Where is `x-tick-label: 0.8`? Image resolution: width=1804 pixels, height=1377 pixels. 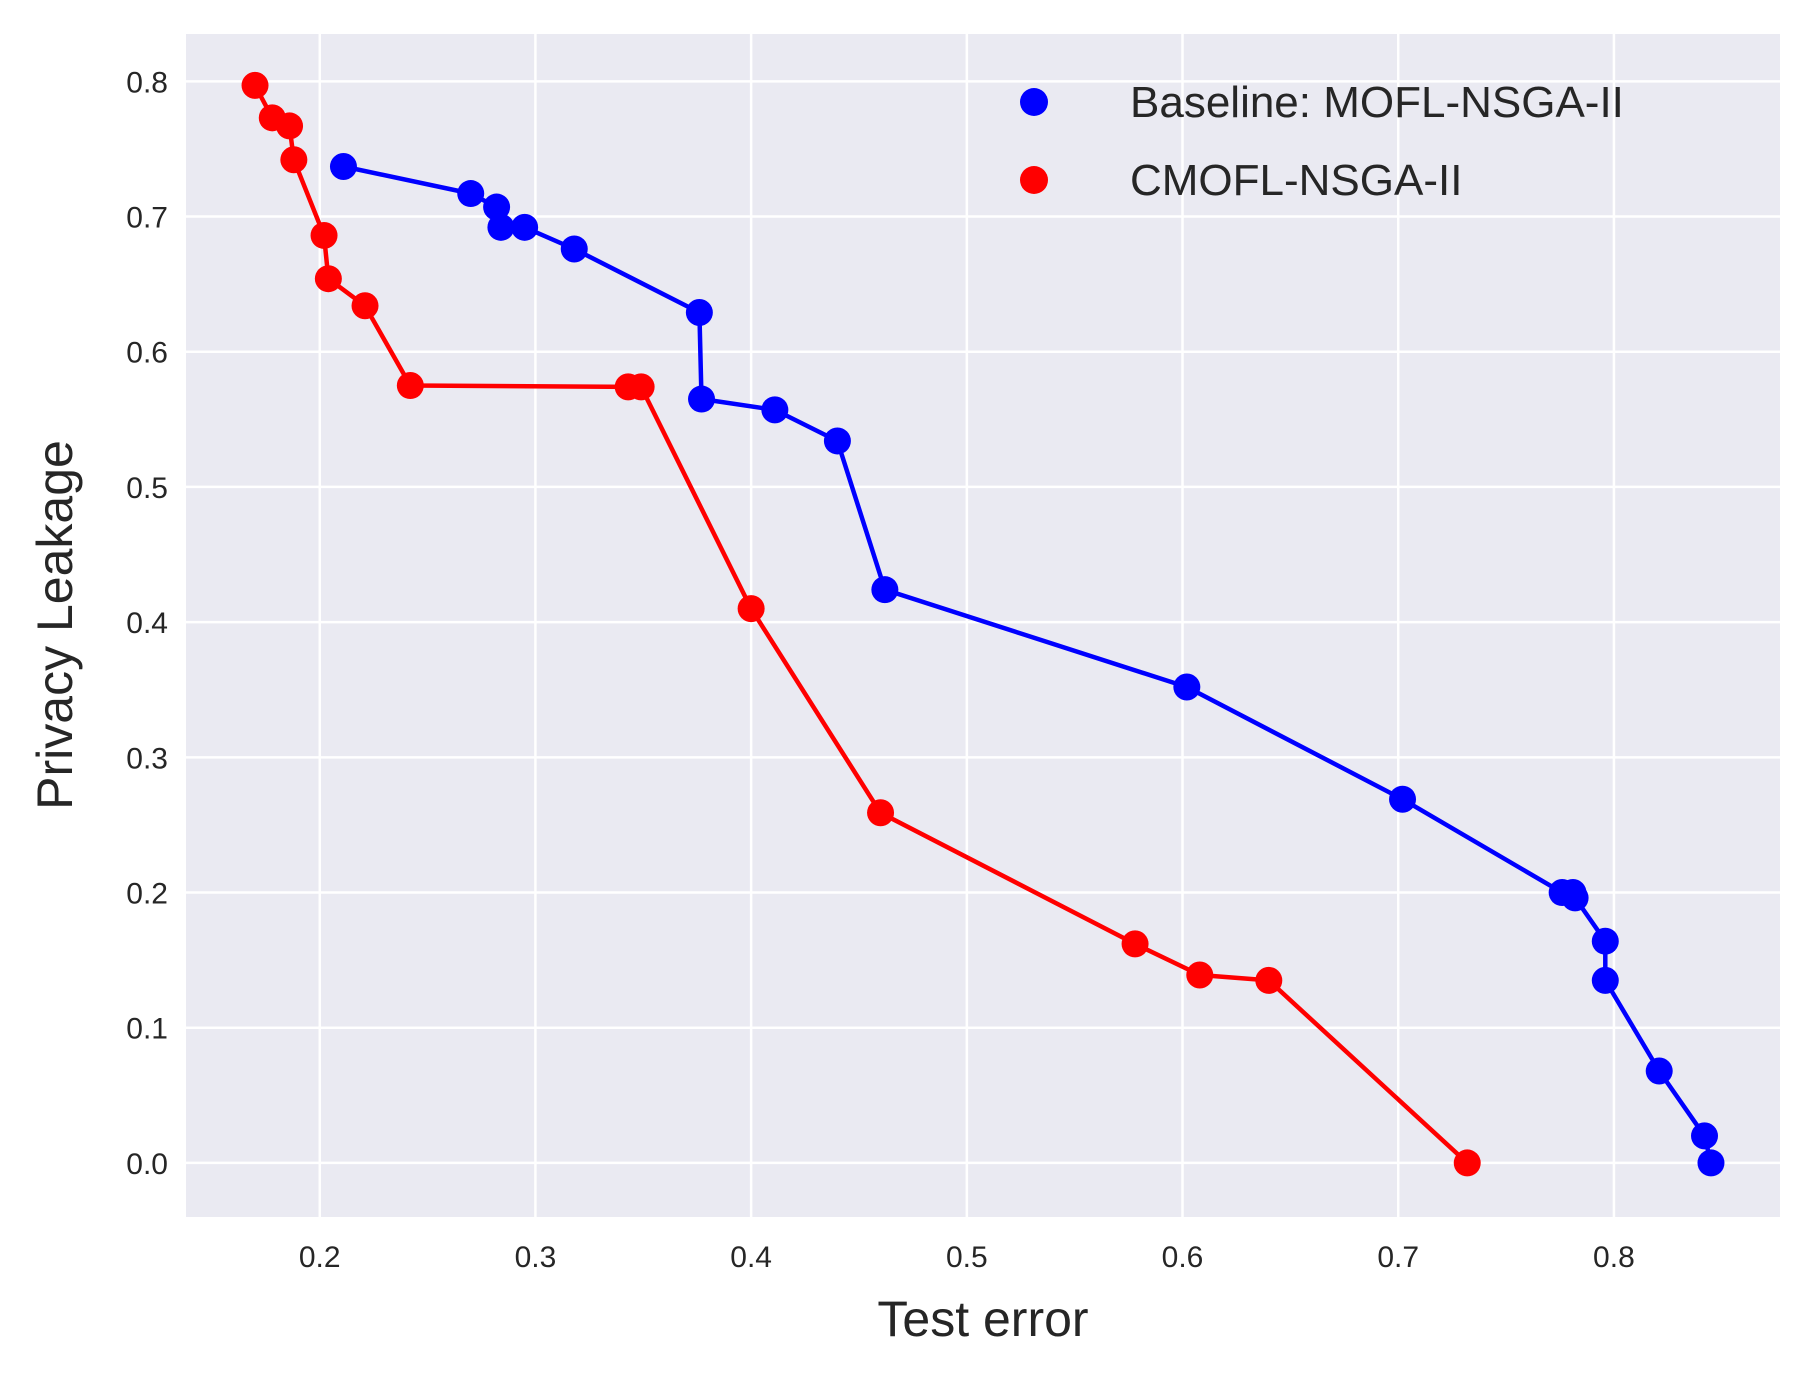 x-tick-label: 0.8 is located at coordinates (1614, 1257).